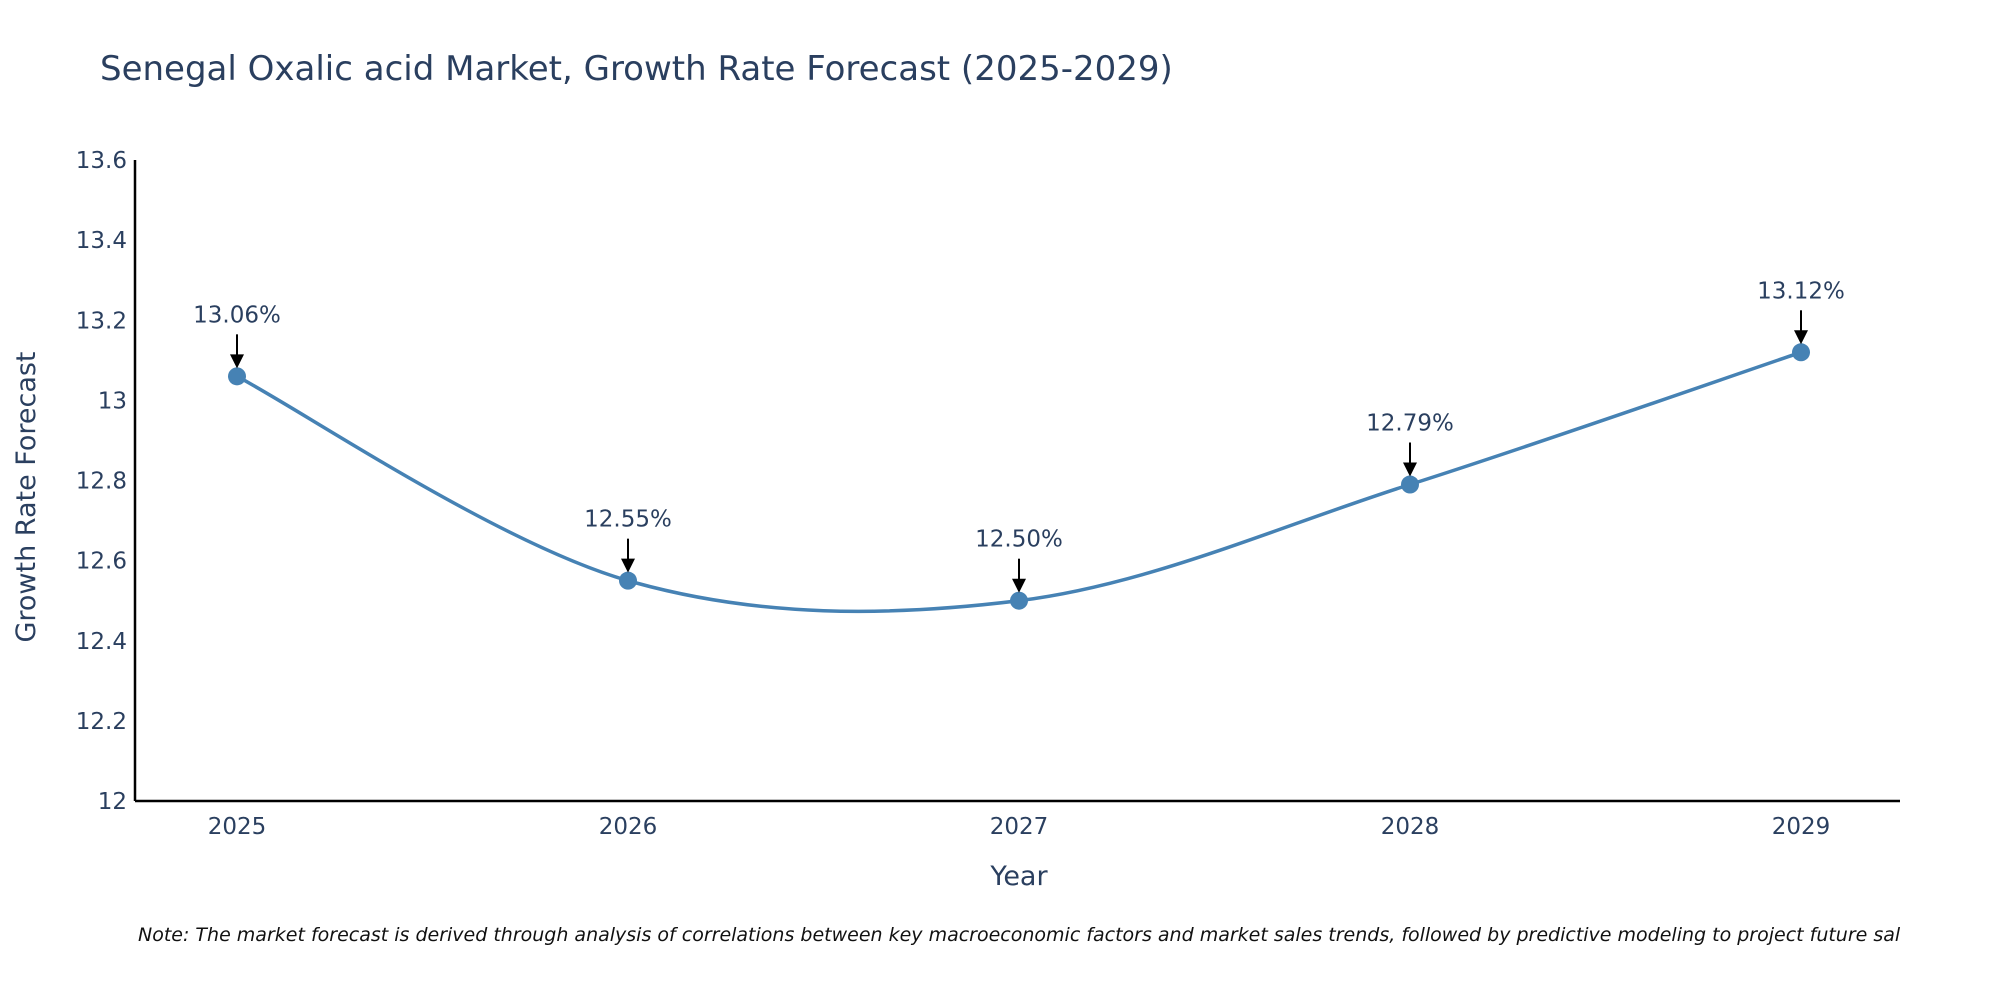  I want to click on y-axis: 12 12.2 12.4 12.6 12.8 13 13.2 13.4 13.6, so click(106, 481).